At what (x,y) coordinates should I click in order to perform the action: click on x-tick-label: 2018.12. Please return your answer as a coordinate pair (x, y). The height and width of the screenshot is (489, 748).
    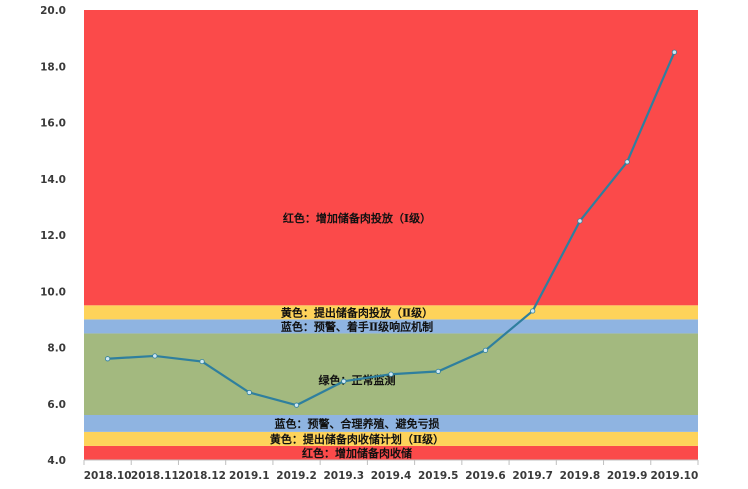
    Looking at the image, I should click on (202, 476).